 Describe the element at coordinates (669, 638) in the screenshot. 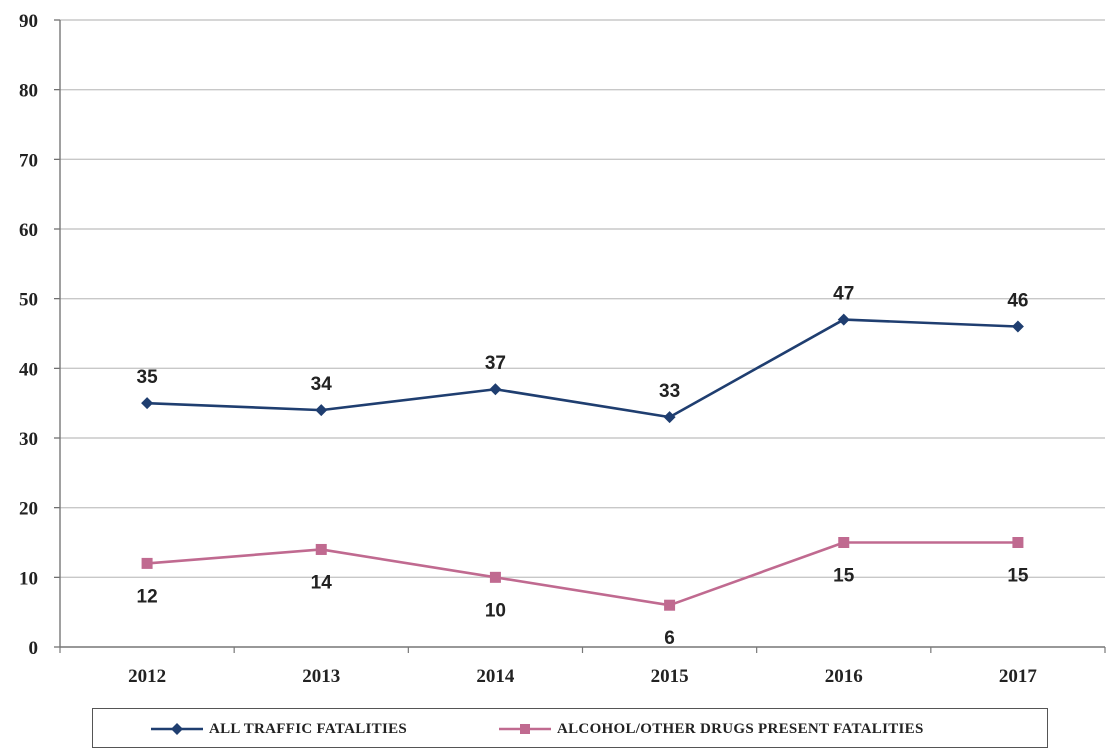

I see `data-label: 6` at that location.